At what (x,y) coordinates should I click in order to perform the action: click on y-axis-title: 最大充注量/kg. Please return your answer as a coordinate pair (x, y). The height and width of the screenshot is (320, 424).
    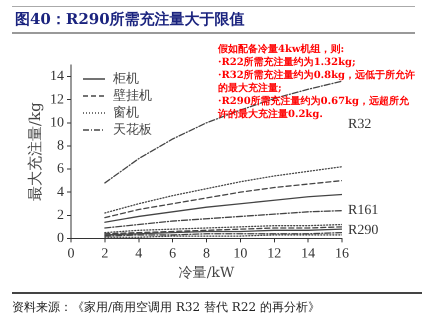
    Looking at the image, I should click on (35, 152).